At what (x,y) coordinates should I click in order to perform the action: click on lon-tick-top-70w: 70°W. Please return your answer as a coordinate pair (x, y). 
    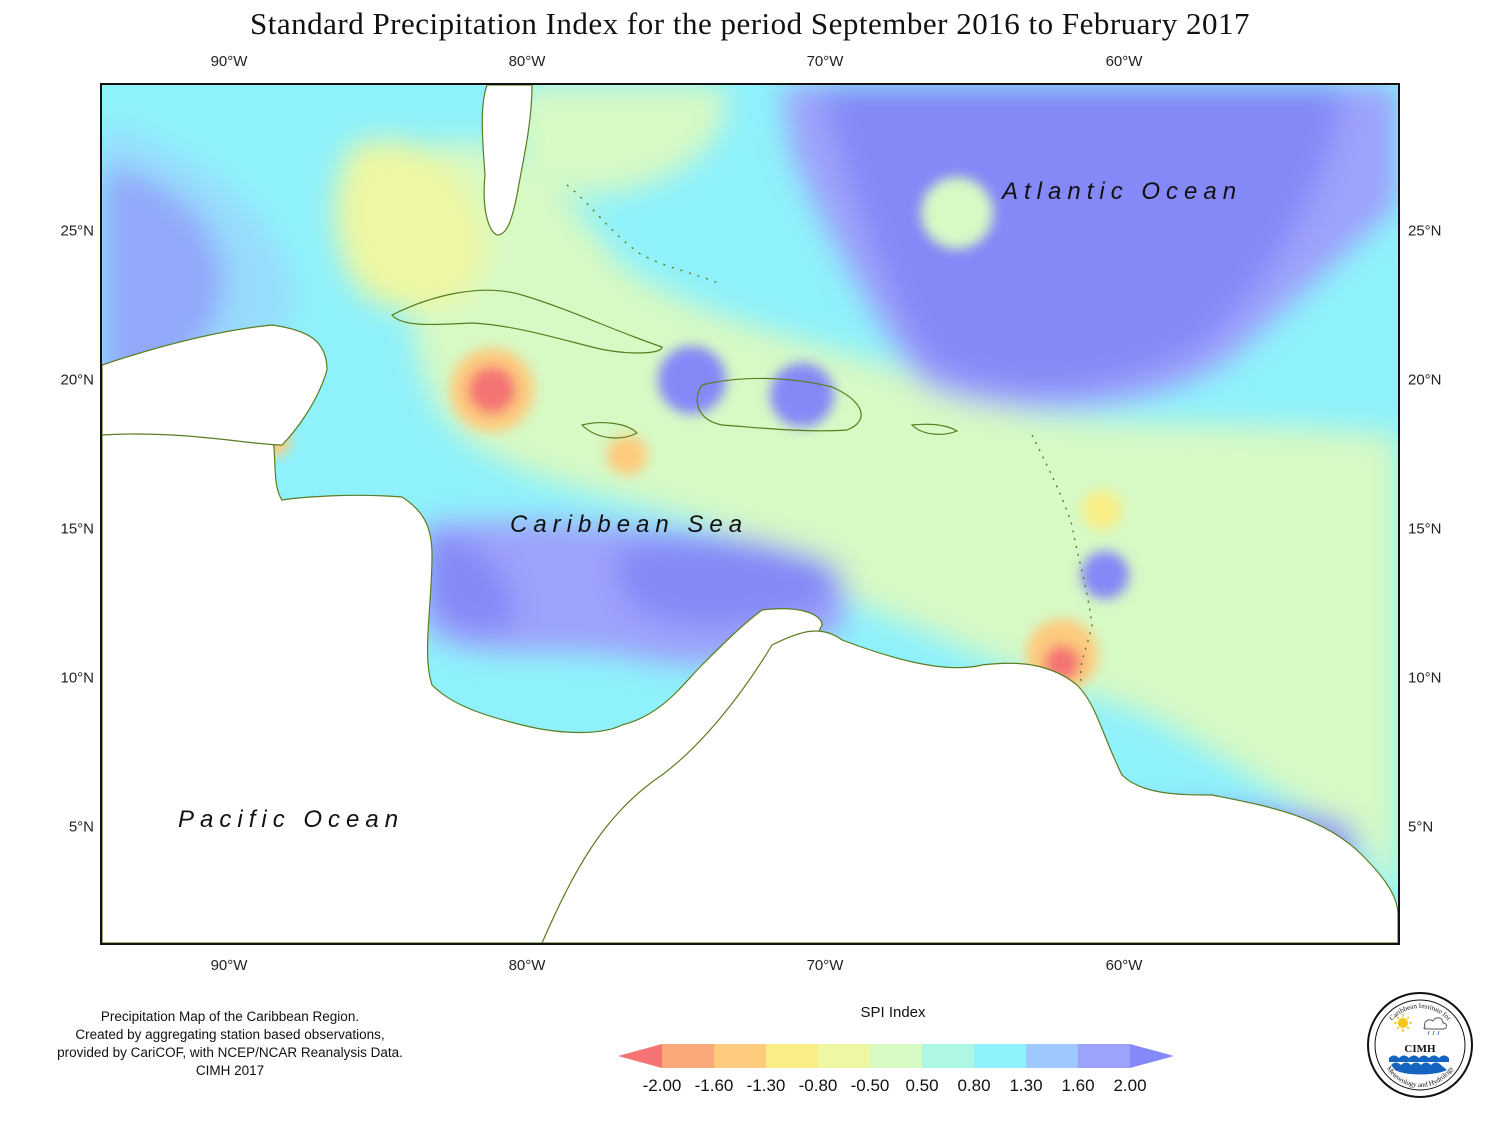
    Looking at the image, I should click on (825, 61).